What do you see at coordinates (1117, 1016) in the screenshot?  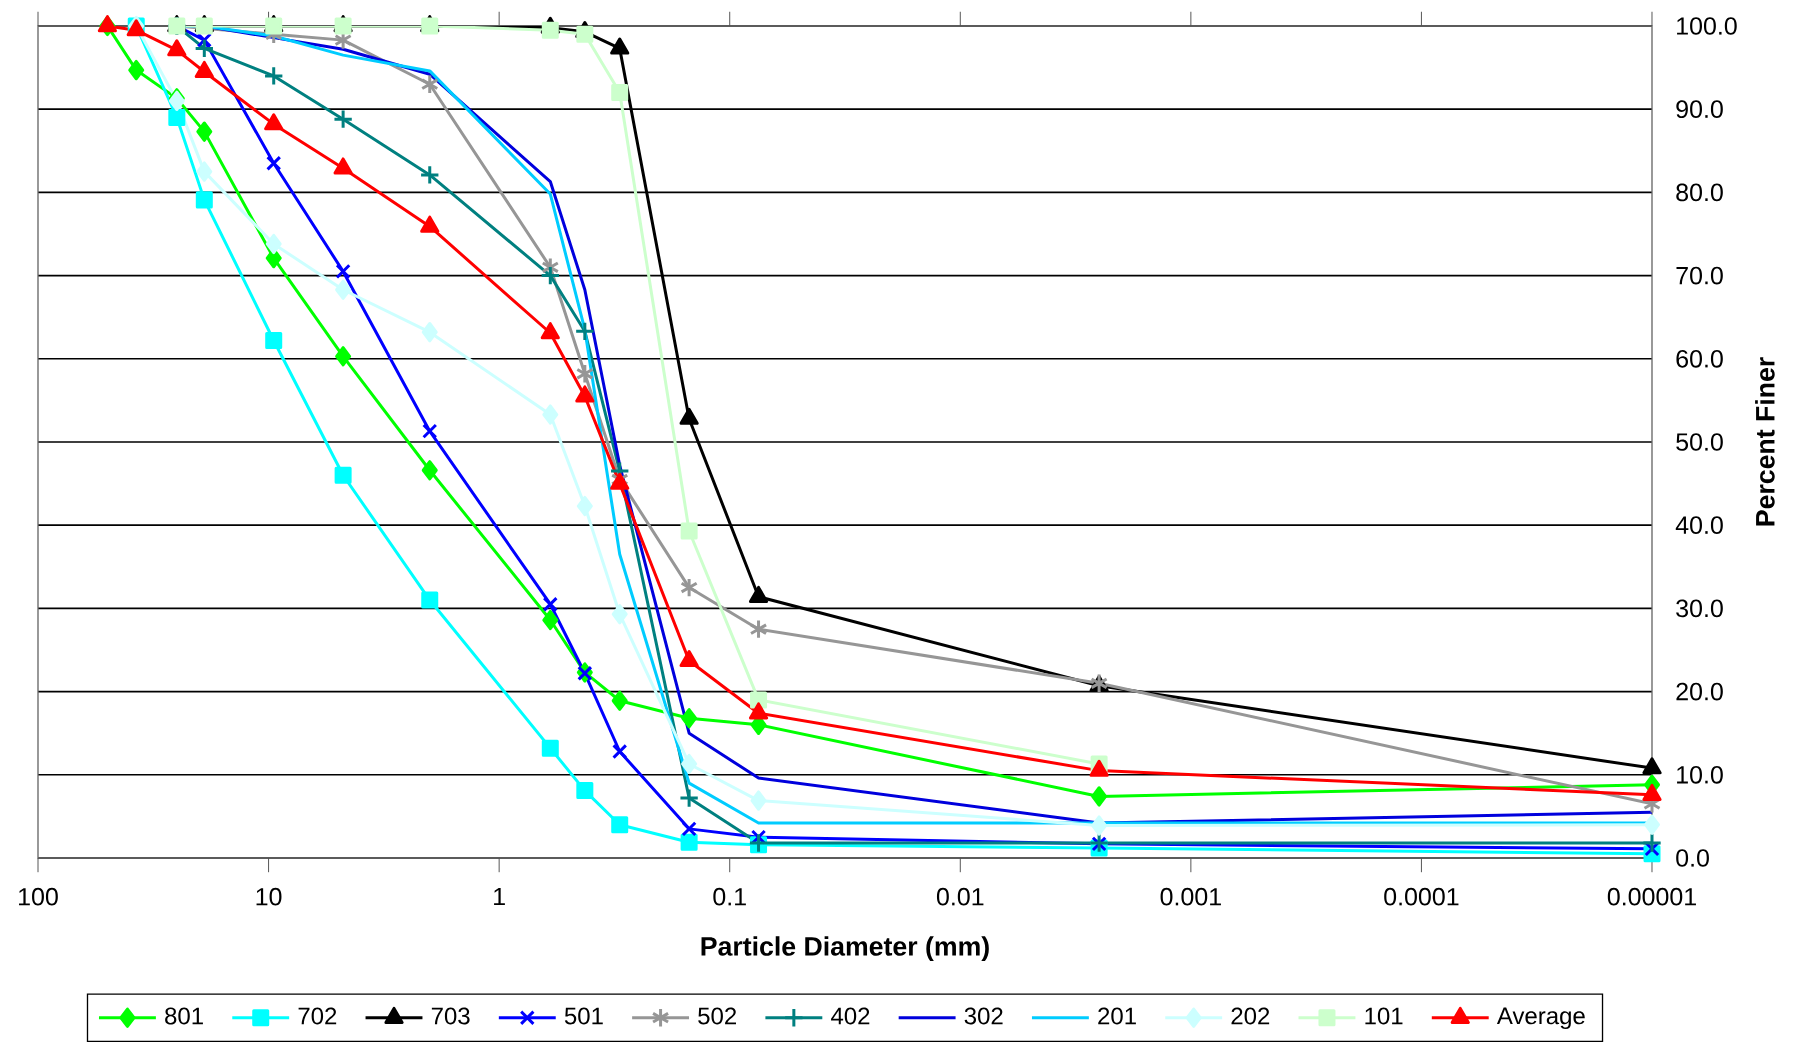 I see `legend-label: 201` at bounding box center [1117, 1016].